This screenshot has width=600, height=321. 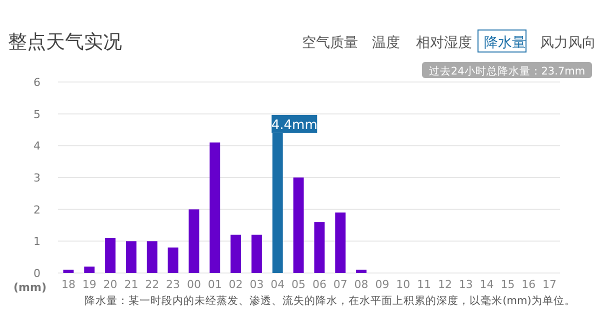 I want to click on text: 风力风向, so click(x=568, y=43).